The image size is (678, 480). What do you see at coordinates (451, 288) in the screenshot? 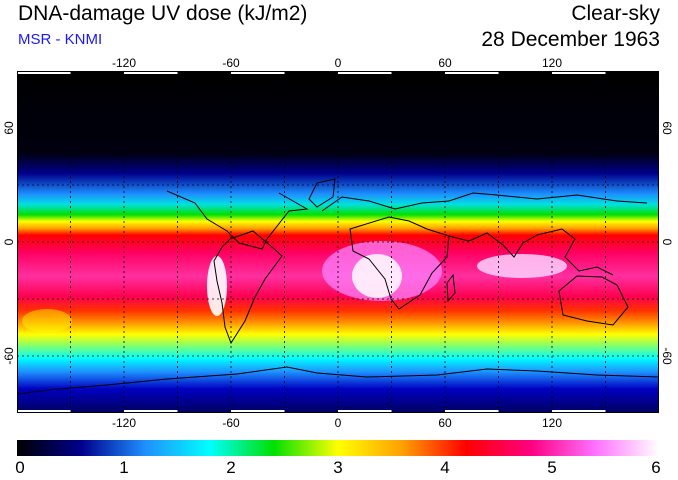
I see `madagascar-coast` at bounding box center [451, 288].